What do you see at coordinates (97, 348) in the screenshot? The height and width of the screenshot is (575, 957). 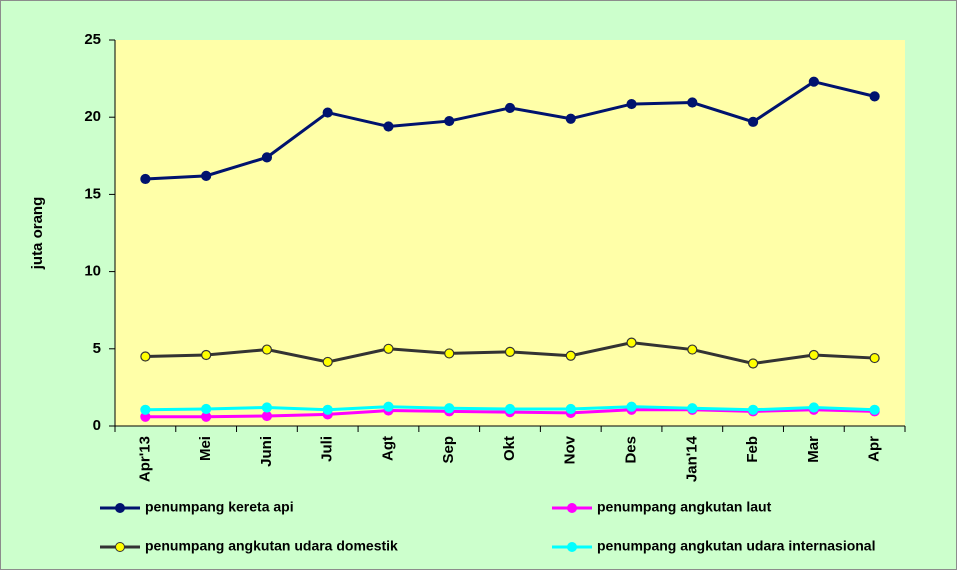 I see `y-tick-label: 5` at bounding box center [97, 348].